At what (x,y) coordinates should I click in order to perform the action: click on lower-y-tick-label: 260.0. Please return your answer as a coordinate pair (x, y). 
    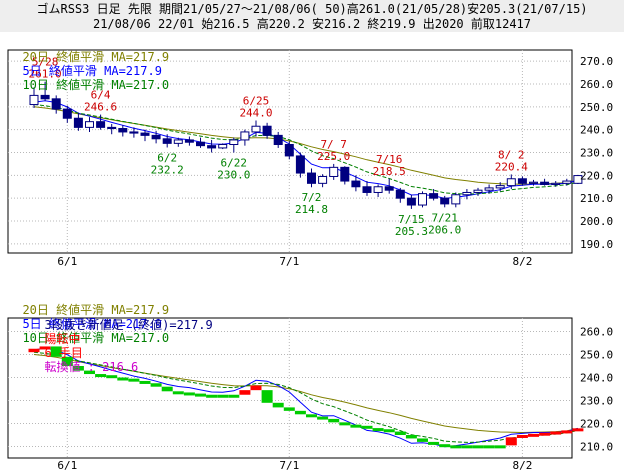
    Looking at the image, I should click on (596, 332).